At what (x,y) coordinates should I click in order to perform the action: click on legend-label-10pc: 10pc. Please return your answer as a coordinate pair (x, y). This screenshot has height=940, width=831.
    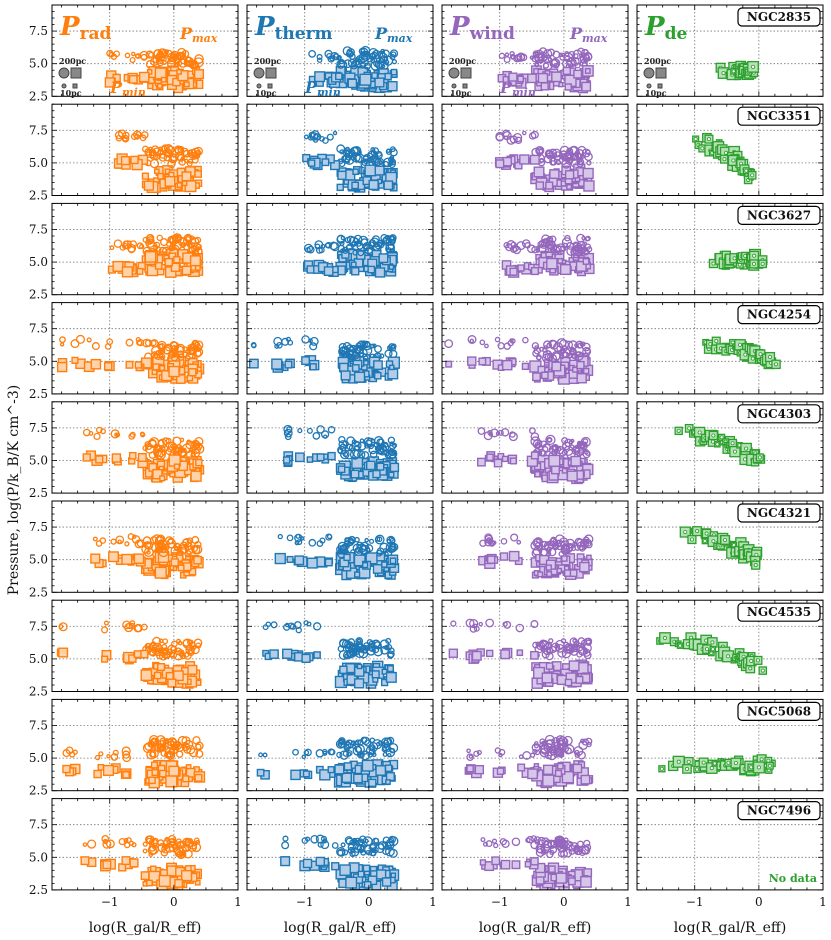
    Looking at the image, I should click on (656, 93).